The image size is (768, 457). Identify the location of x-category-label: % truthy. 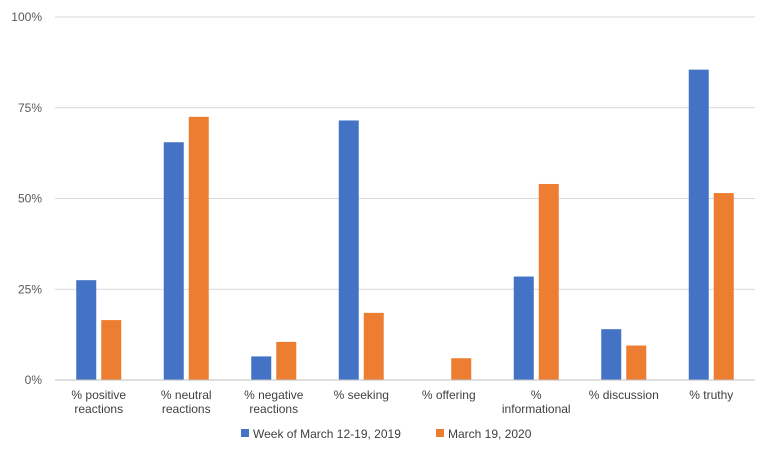
(711, 395).